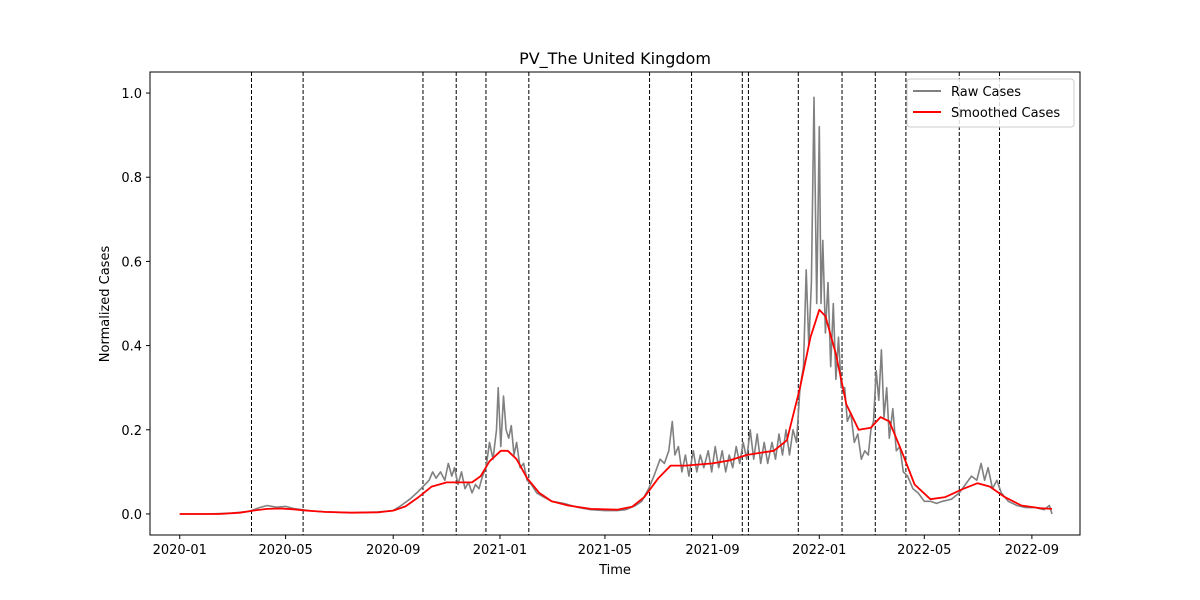 This screenshot has width=1200, height=600. I want to click on x-tick-label: 2021-01, so click(500, 550).